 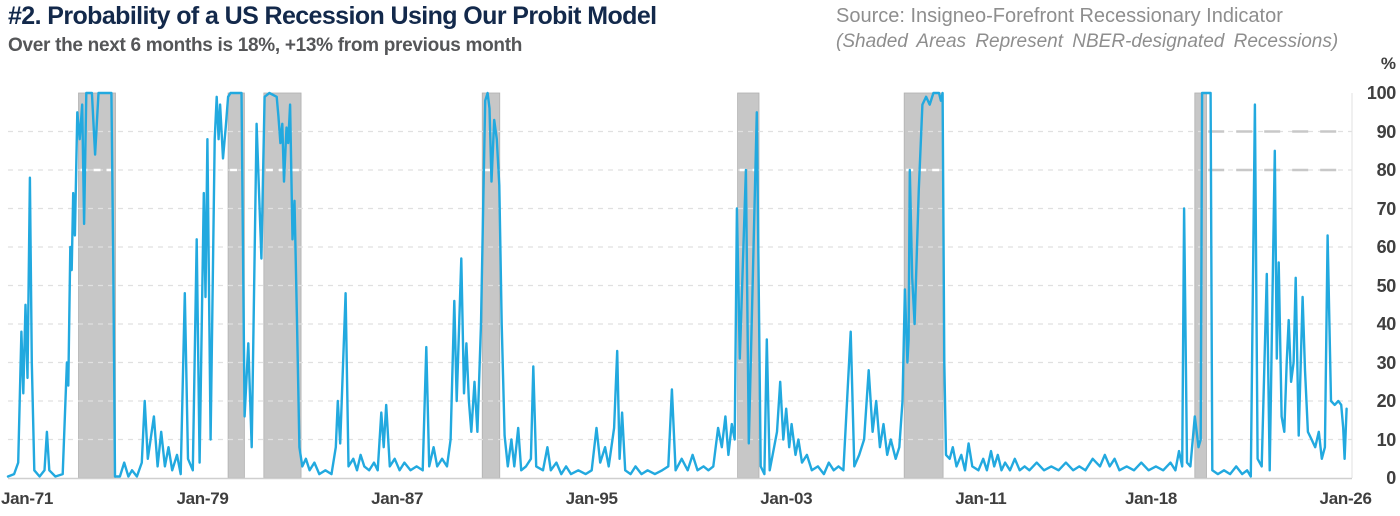 I want to click on x-tick-label: Jan-79, so click(x=202, y=498).